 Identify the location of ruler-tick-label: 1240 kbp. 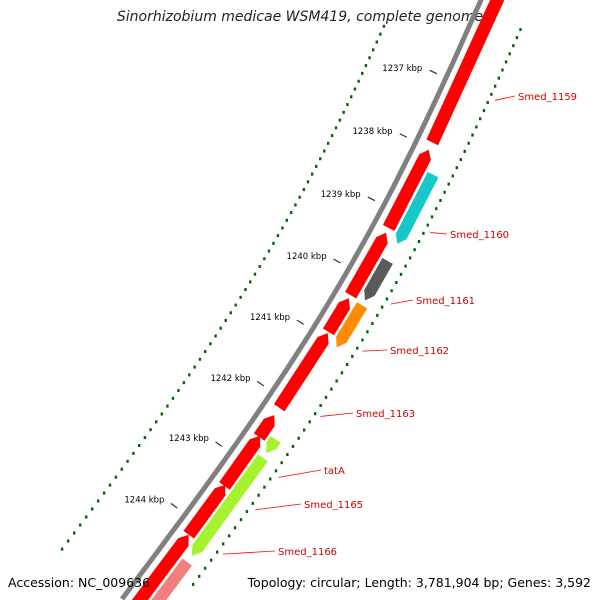
(307, 257).